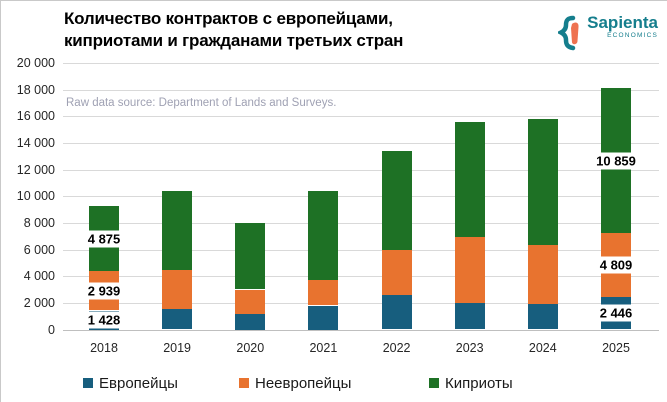 Image resolution: width=667 pixels, height=402 pixels. What do you see at coordinates (396, 200) in the screenshot?
I see `bar-segment-2022-Киприоты` at bounding box center [396, 200].